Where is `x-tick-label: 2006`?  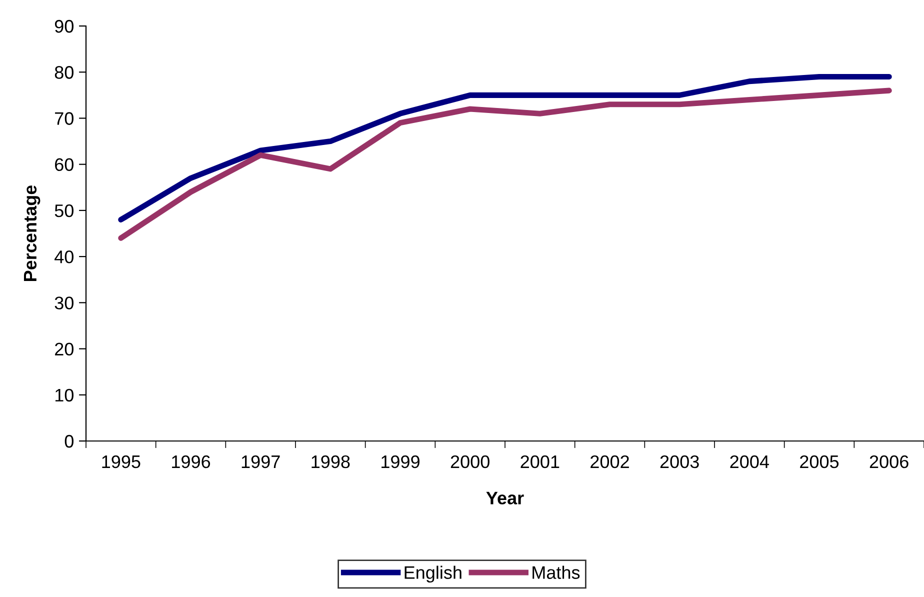 x-tick-label: 2006 is located at coordinates (889, 461).